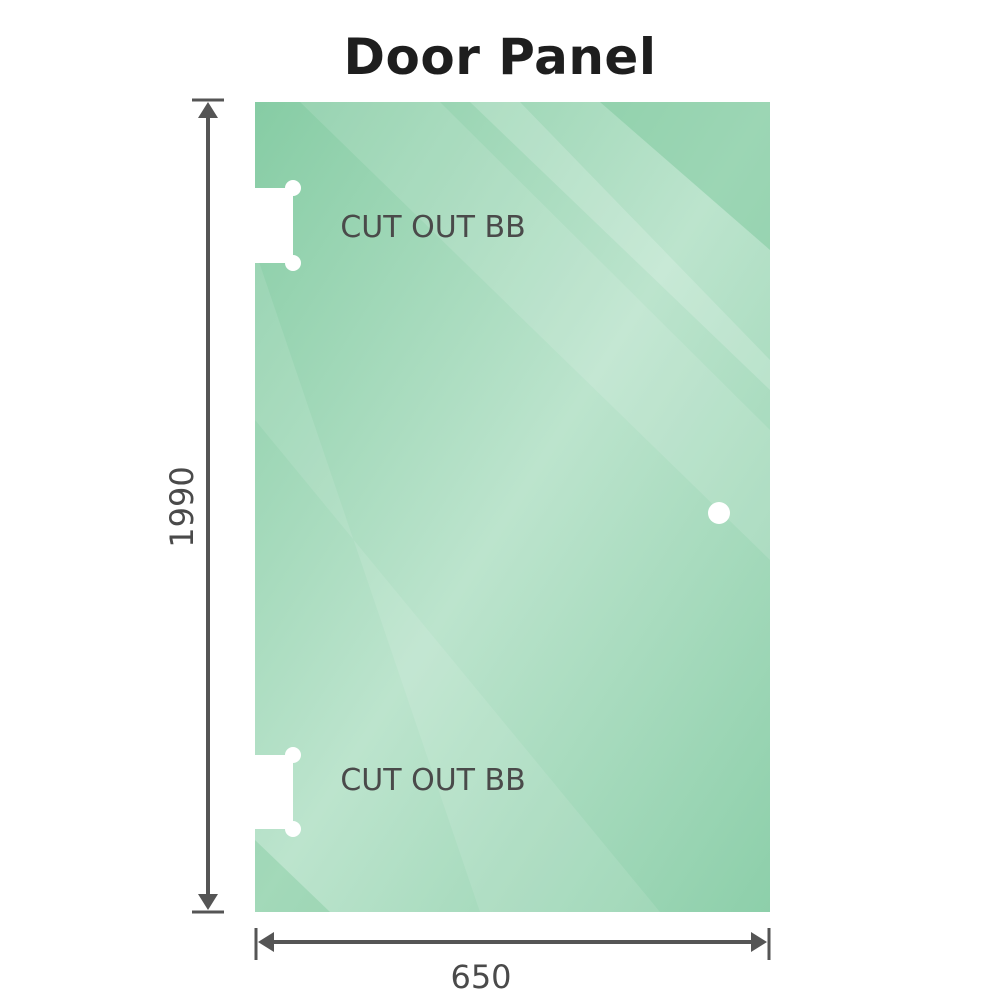 The height and width of the screenshot is (1000, 1000). Describe the element at coordinates (480, 977) in the screenshot. I see `width-label: 650` at that location.